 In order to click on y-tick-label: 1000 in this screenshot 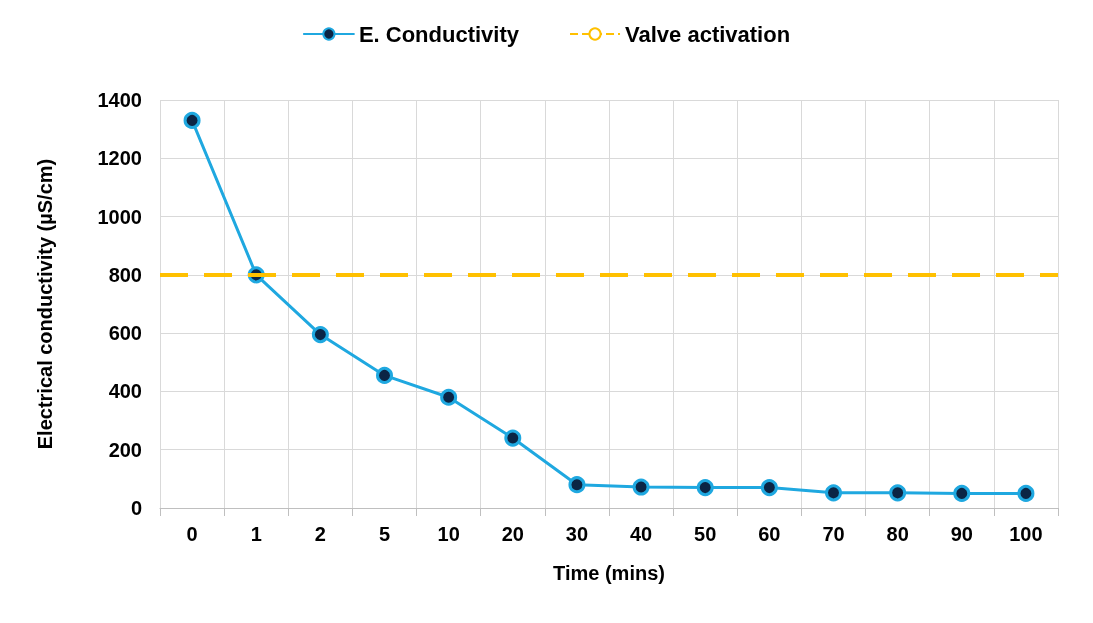, I will do `click(119, 216)`.